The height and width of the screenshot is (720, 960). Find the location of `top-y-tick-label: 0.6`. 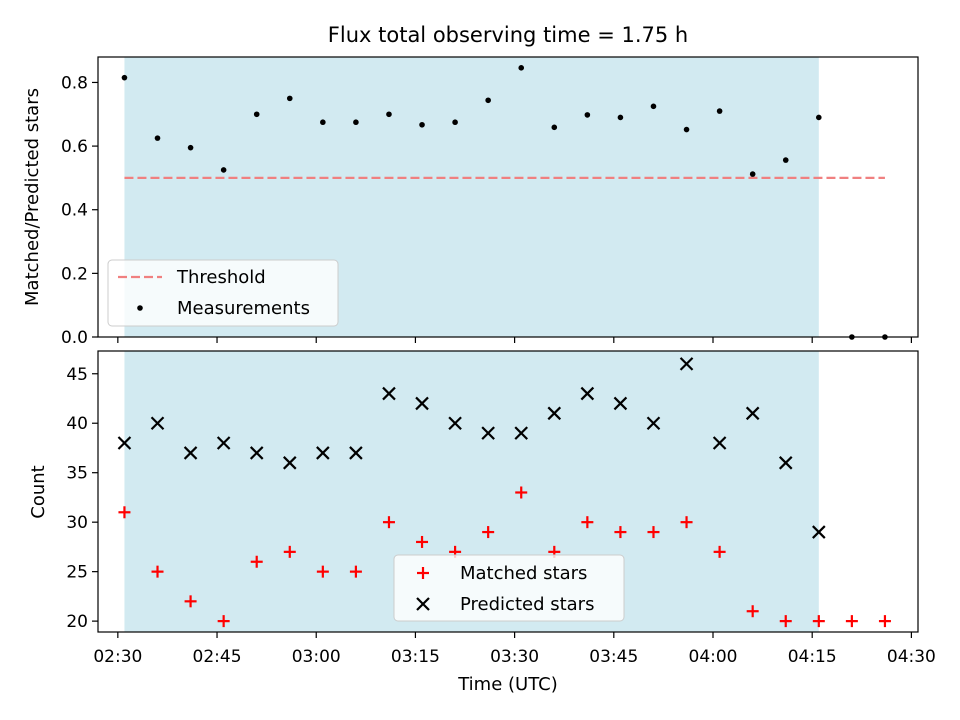

top-y-tick-label: 0.6 is located at coordinates (74, 147).